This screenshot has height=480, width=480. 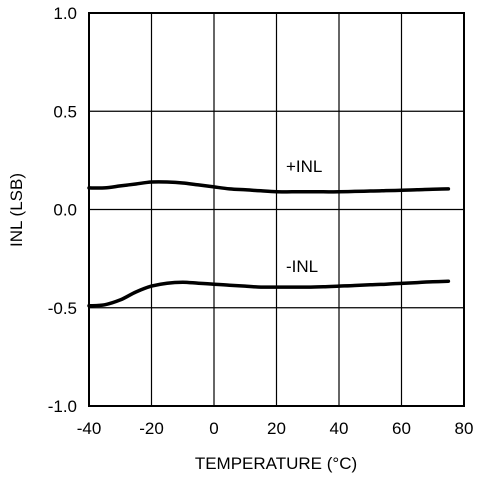 What do you see at coordinates (62, 406) in the screenshot?
I see `y-tick-label: -1.0` at bounding box center [62, 406].